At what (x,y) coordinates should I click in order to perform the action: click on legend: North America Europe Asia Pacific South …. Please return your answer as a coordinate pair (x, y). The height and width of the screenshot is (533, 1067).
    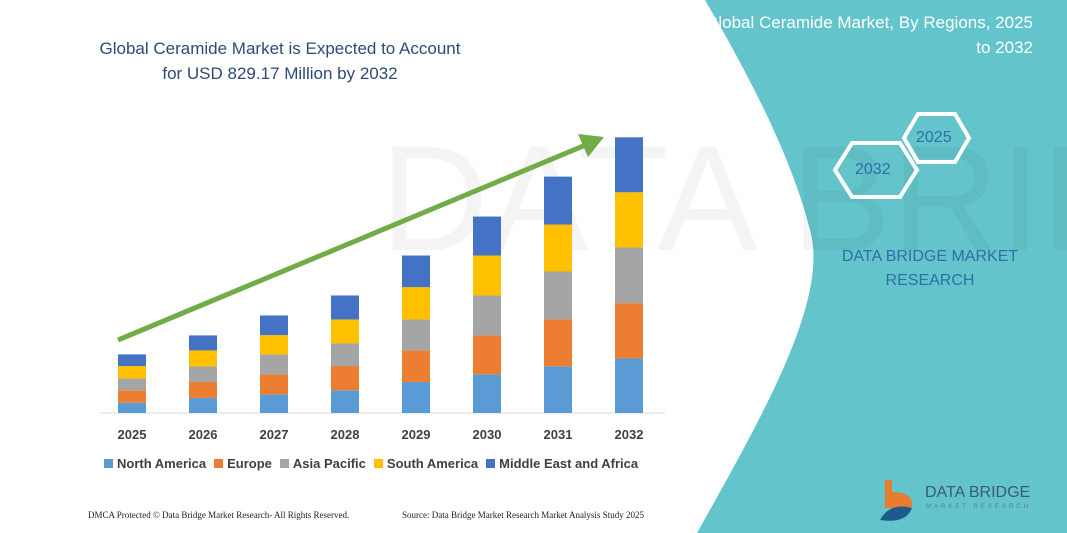
    Looking at the image, I should click on (371, 463).